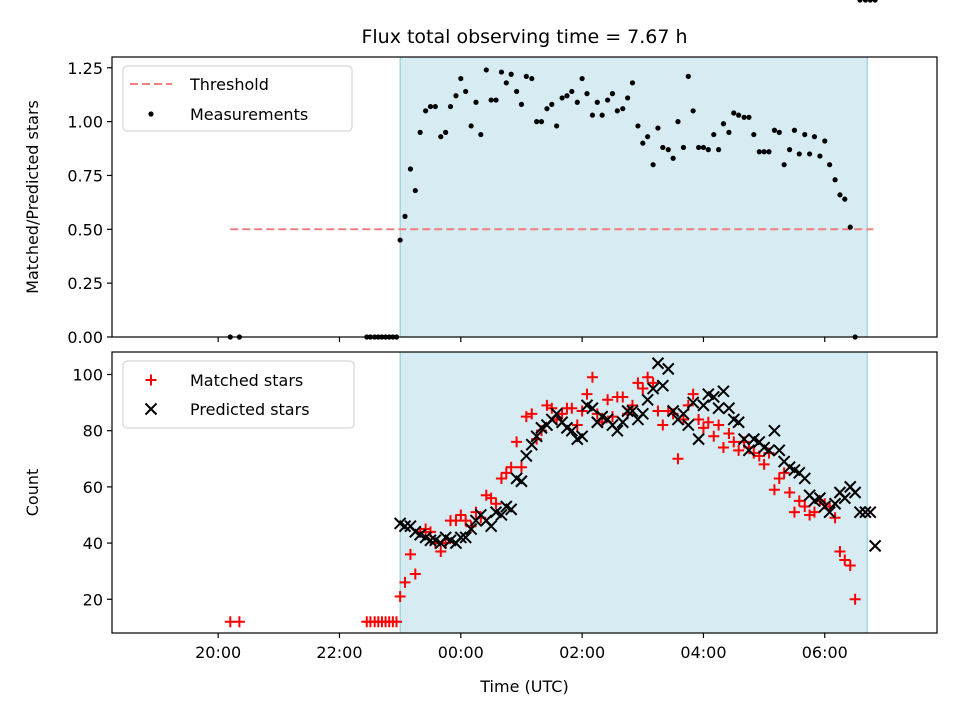 The width and height of the screenshot is (960, 720). What do you see at coordinates (85, 68) in the screenshot?
I see `y-tick-label: 1.25` at bounding box center [85, 68].